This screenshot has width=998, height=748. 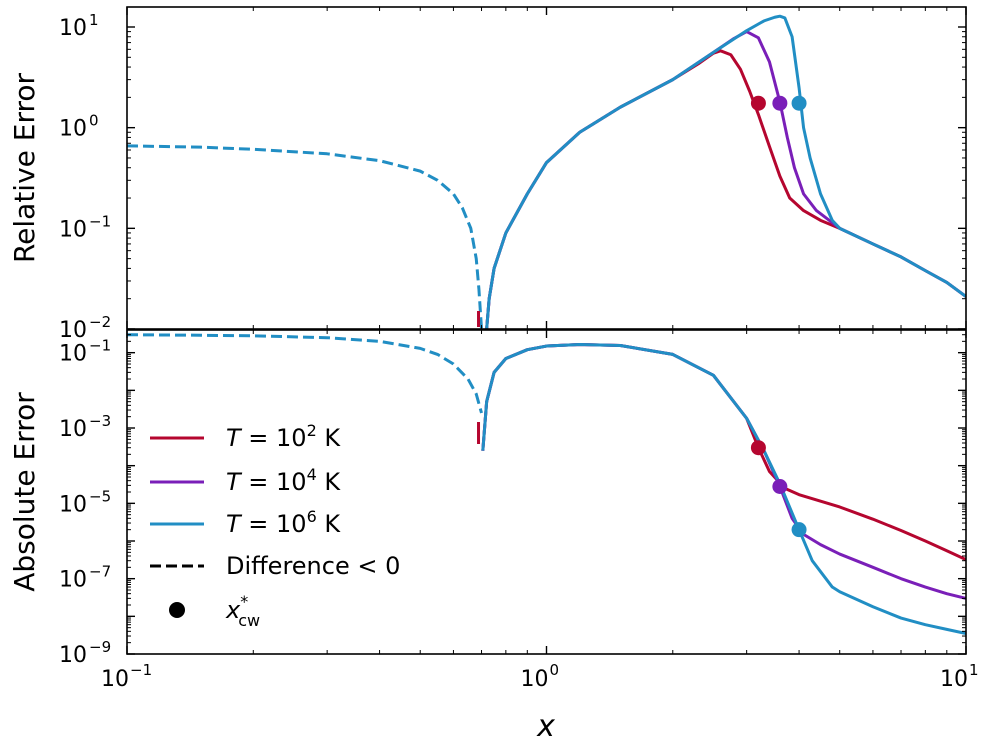 I want to click on legend-exp: 6, so click(x=312, y=516).